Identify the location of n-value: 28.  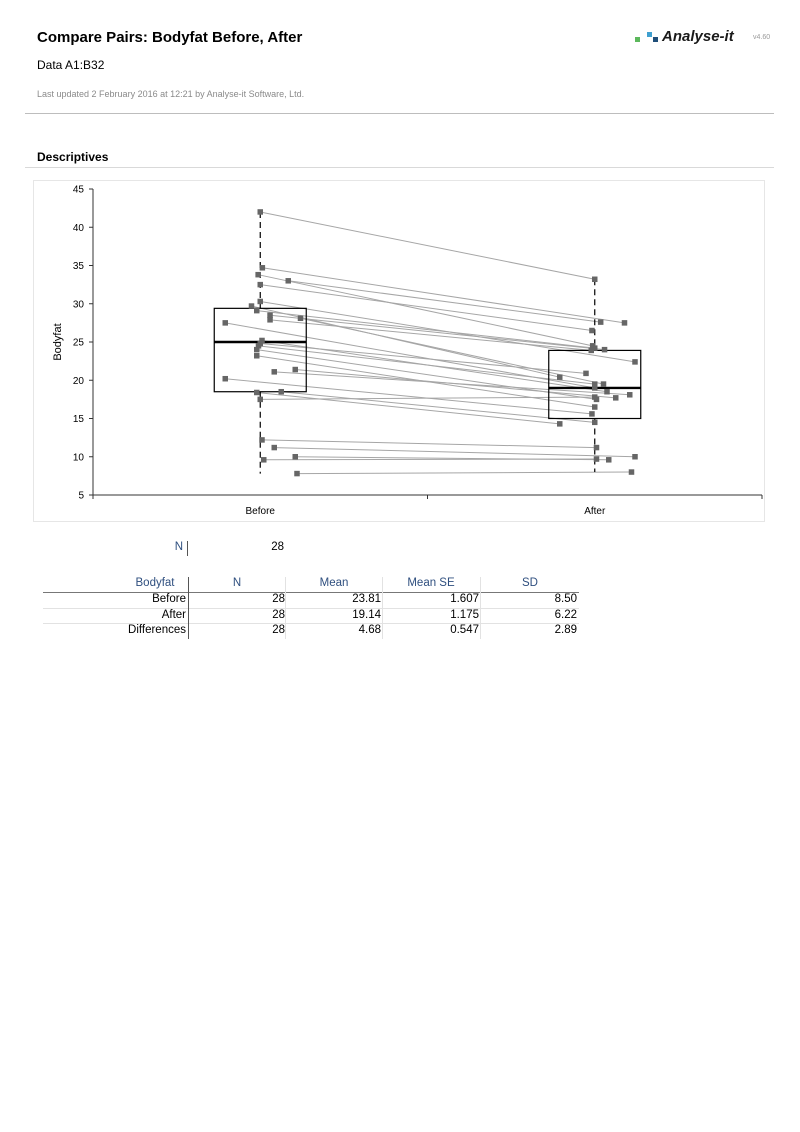
(277, 547).